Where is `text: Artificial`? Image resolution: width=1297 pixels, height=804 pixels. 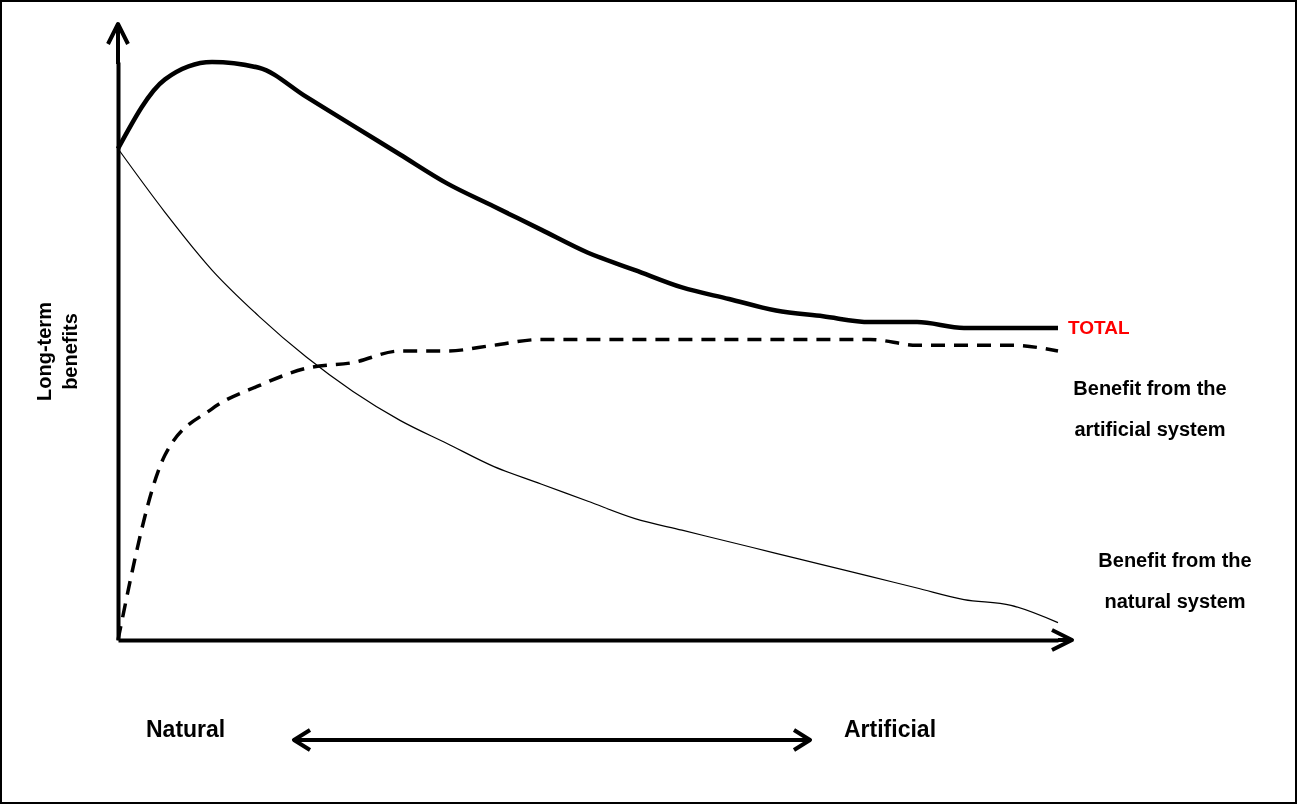
text: Artificial is located at coordinates (890, 729).